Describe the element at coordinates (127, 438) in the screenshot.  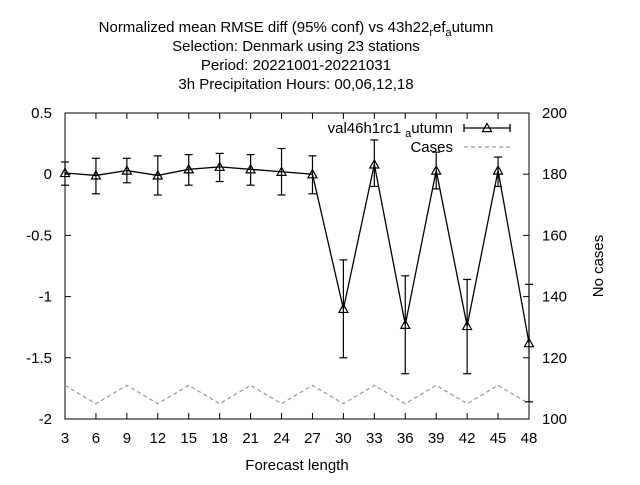
I see `x-tick-label: 9` at that location.